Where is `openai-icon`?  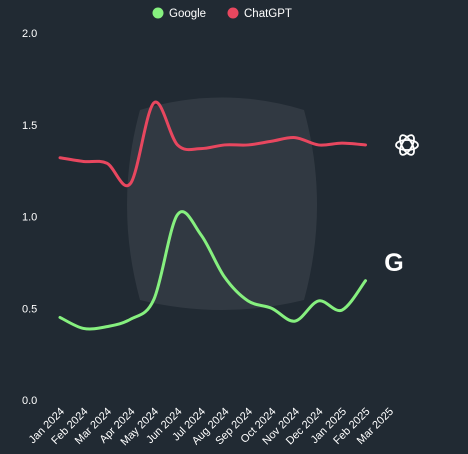
openai-icon is located at coordinates (407, 145).